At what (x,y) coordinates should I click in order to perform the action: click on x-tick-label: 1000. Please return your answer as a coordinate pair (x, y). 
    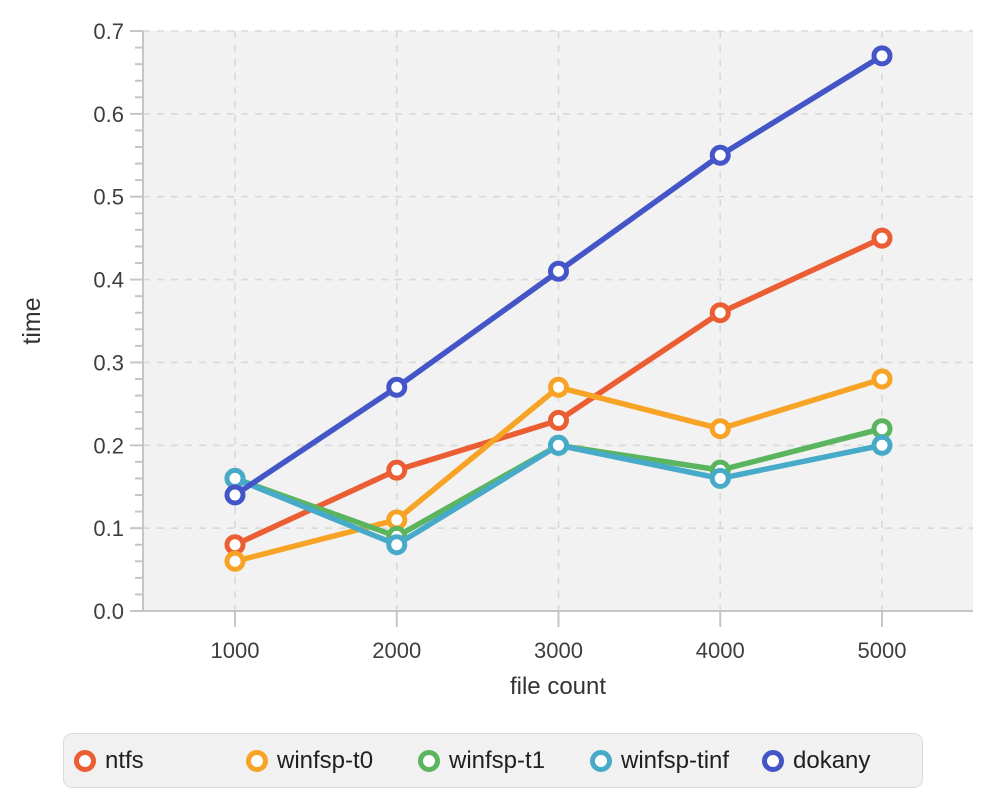
    Looking at the image, I should click on (235, 650).